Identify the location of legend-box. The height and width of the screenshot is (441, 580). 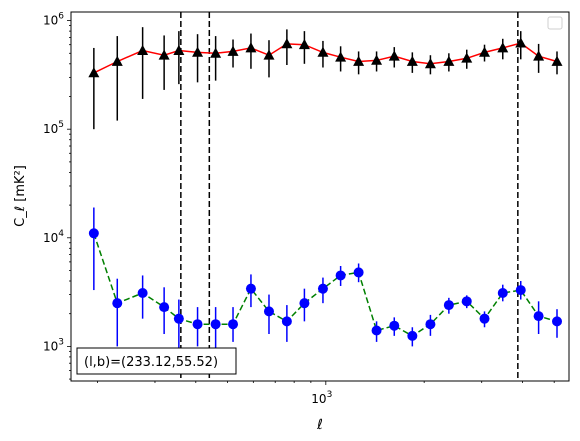
(555, 23).